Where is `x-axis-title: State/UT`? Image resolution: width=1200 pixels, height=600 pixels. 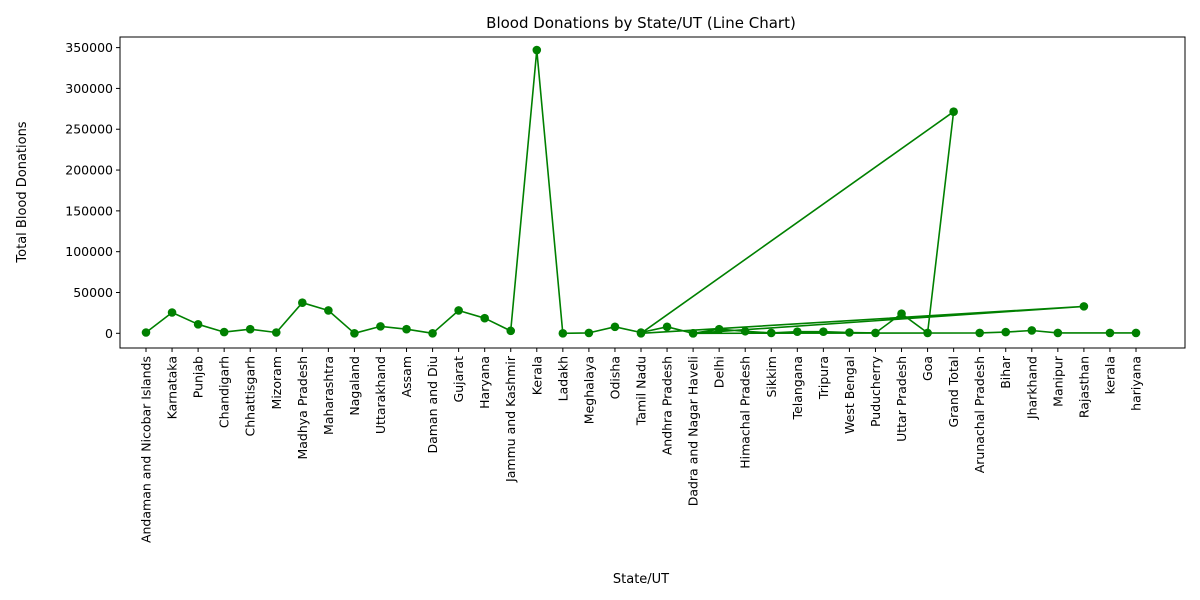 x-axis-title: State/UT is located at coordinates (641, 579).